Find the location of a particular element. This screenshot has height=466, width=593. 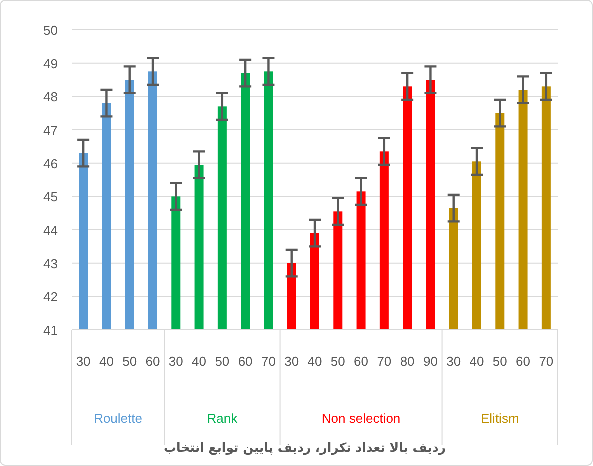

x-tick-label: 80 is located at coordinates (407, 361).